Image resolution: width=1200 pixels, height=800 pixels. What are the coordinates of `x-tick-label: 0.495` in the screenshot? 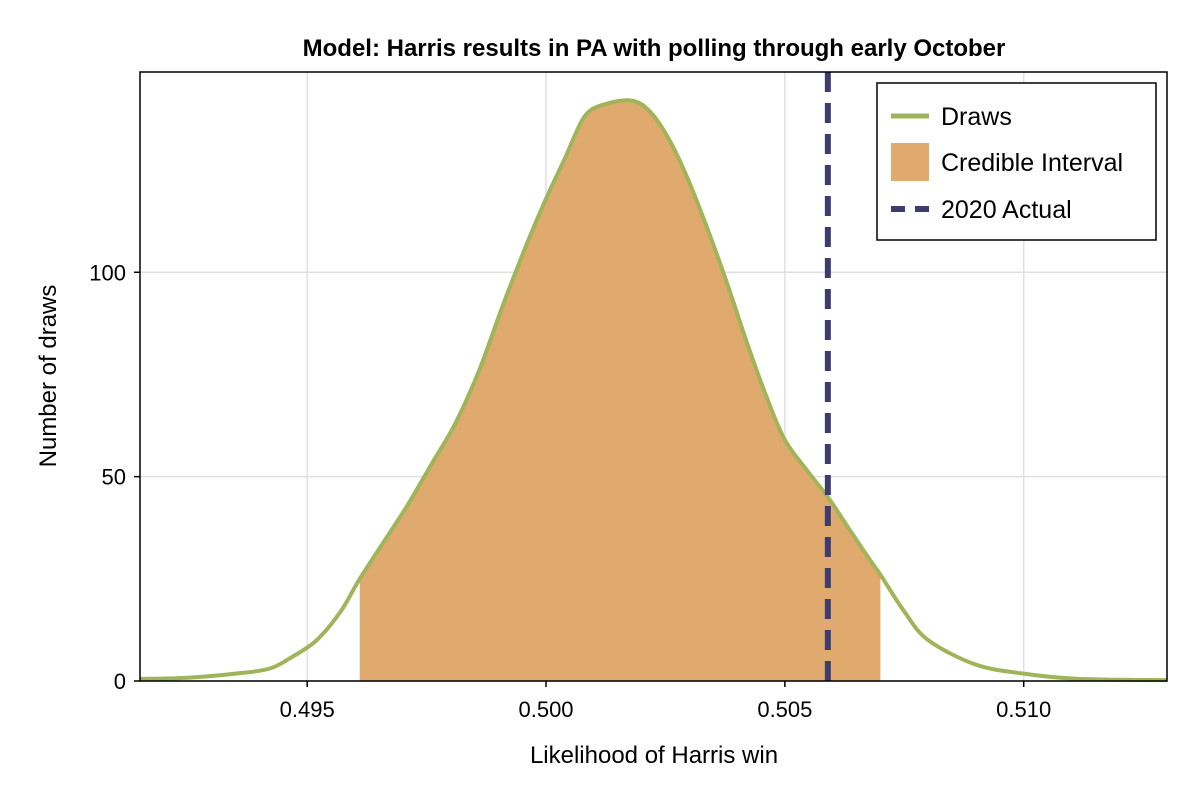 It's located at (307, 709).